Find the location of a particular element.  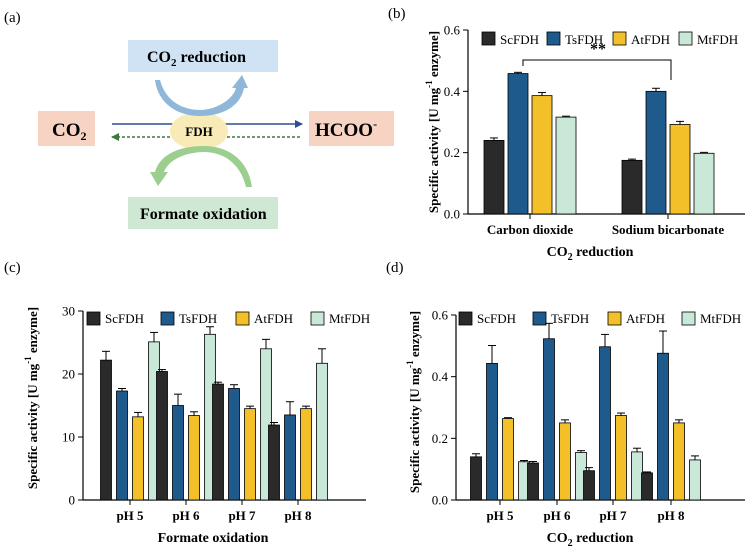

oxidation-box is located at coordinates (203, 213).